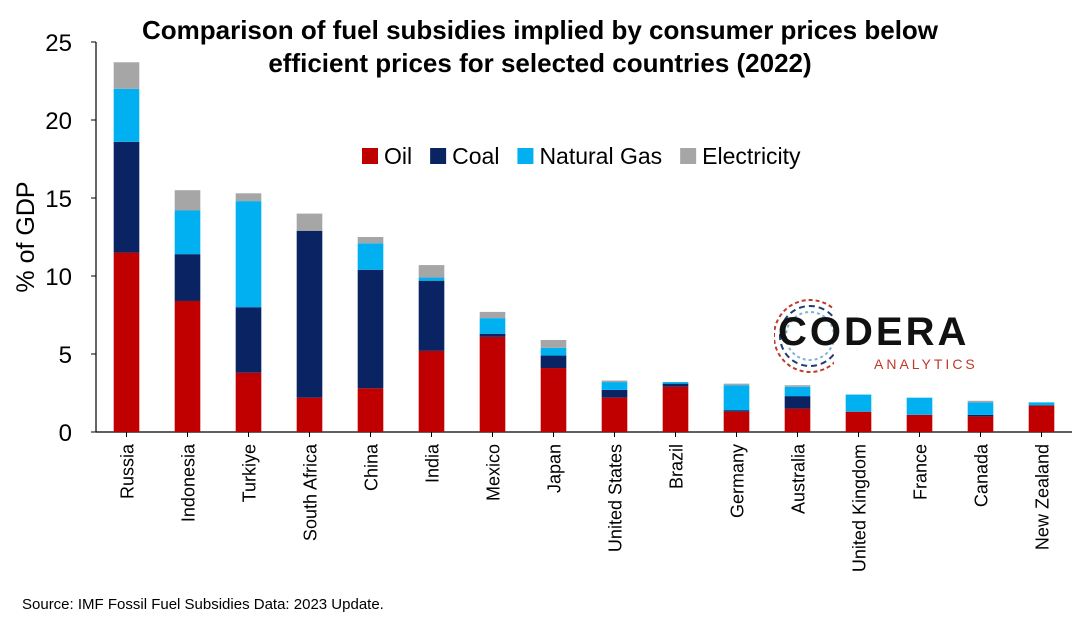 The image size is (1080, 637). I want to click on logo-ring-icon, so click(804, 336).